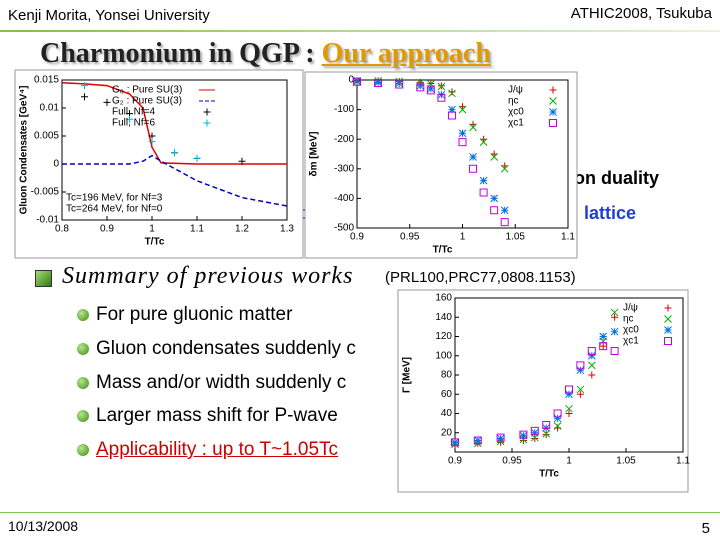 The height and width of the screenshot is (540, 720). What do you see at coordinates (56, 164) in the screenshot?
I see `y-tick-label: 0` at bounding box center [56, 164].